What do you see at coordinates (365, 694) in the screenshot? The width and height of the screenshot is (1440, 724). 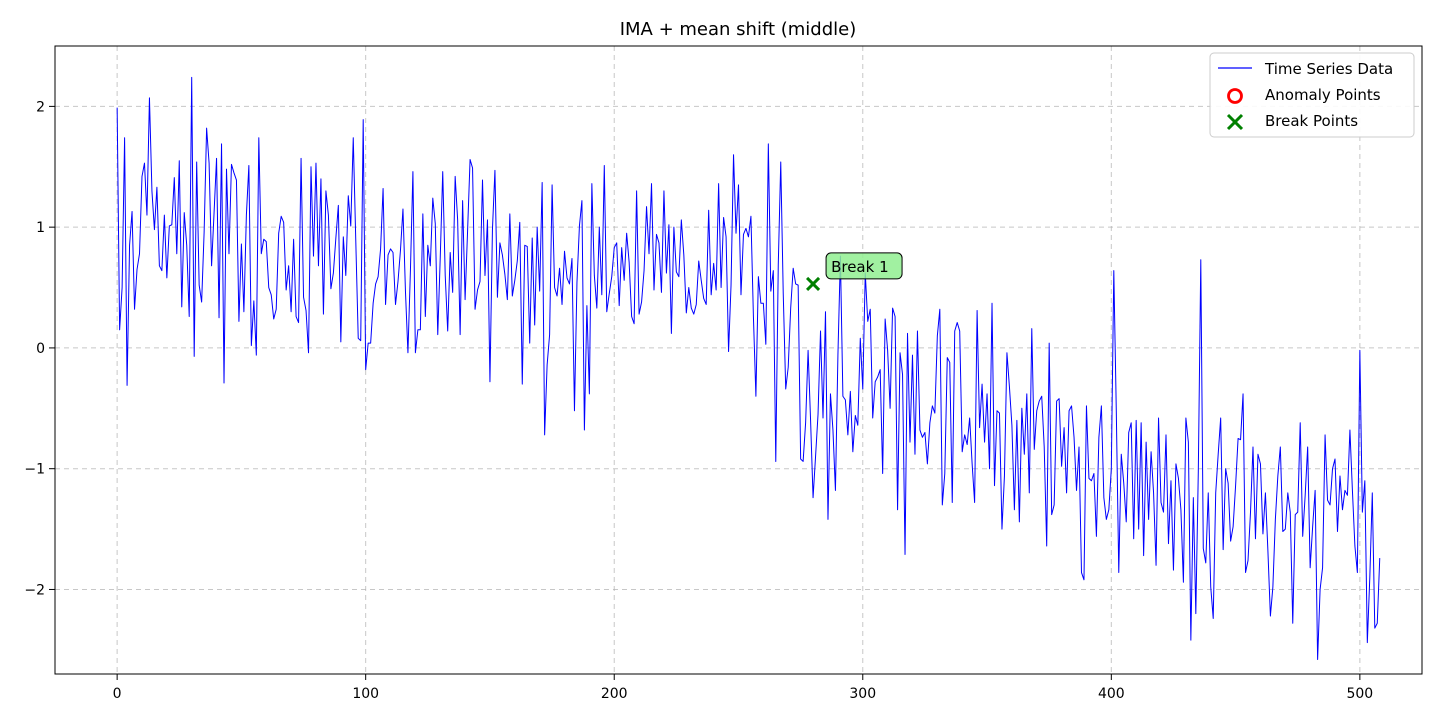 I see `x-tick-label: 100` at bounding box center [365, 694].